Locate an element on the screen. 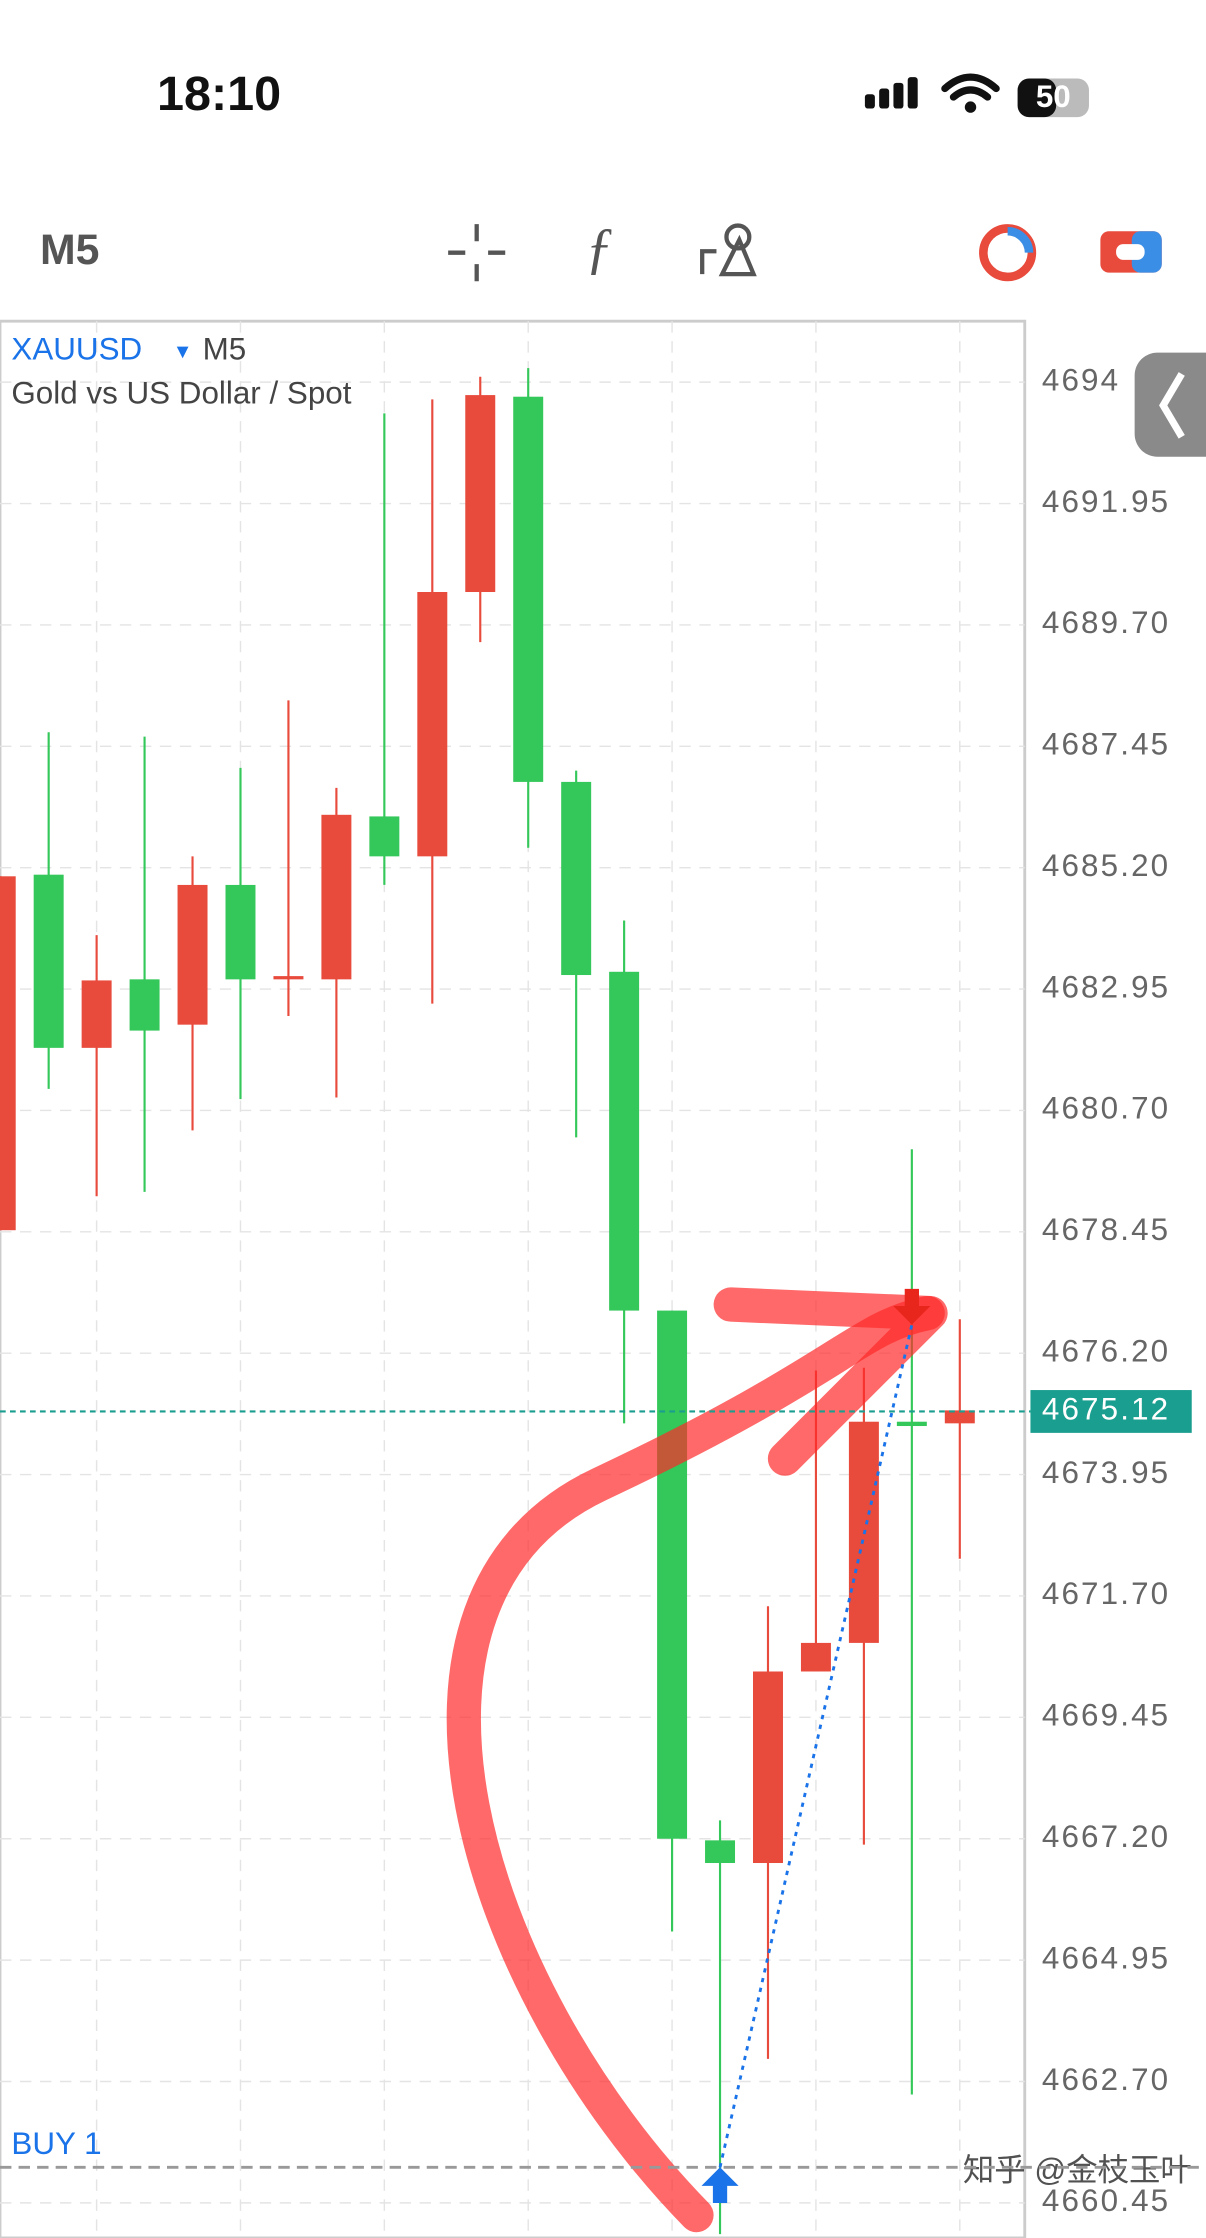 Image resolution: width=1206 pixels, height=2238 pixels. wifi-icon is located at coordinates (970, 87).